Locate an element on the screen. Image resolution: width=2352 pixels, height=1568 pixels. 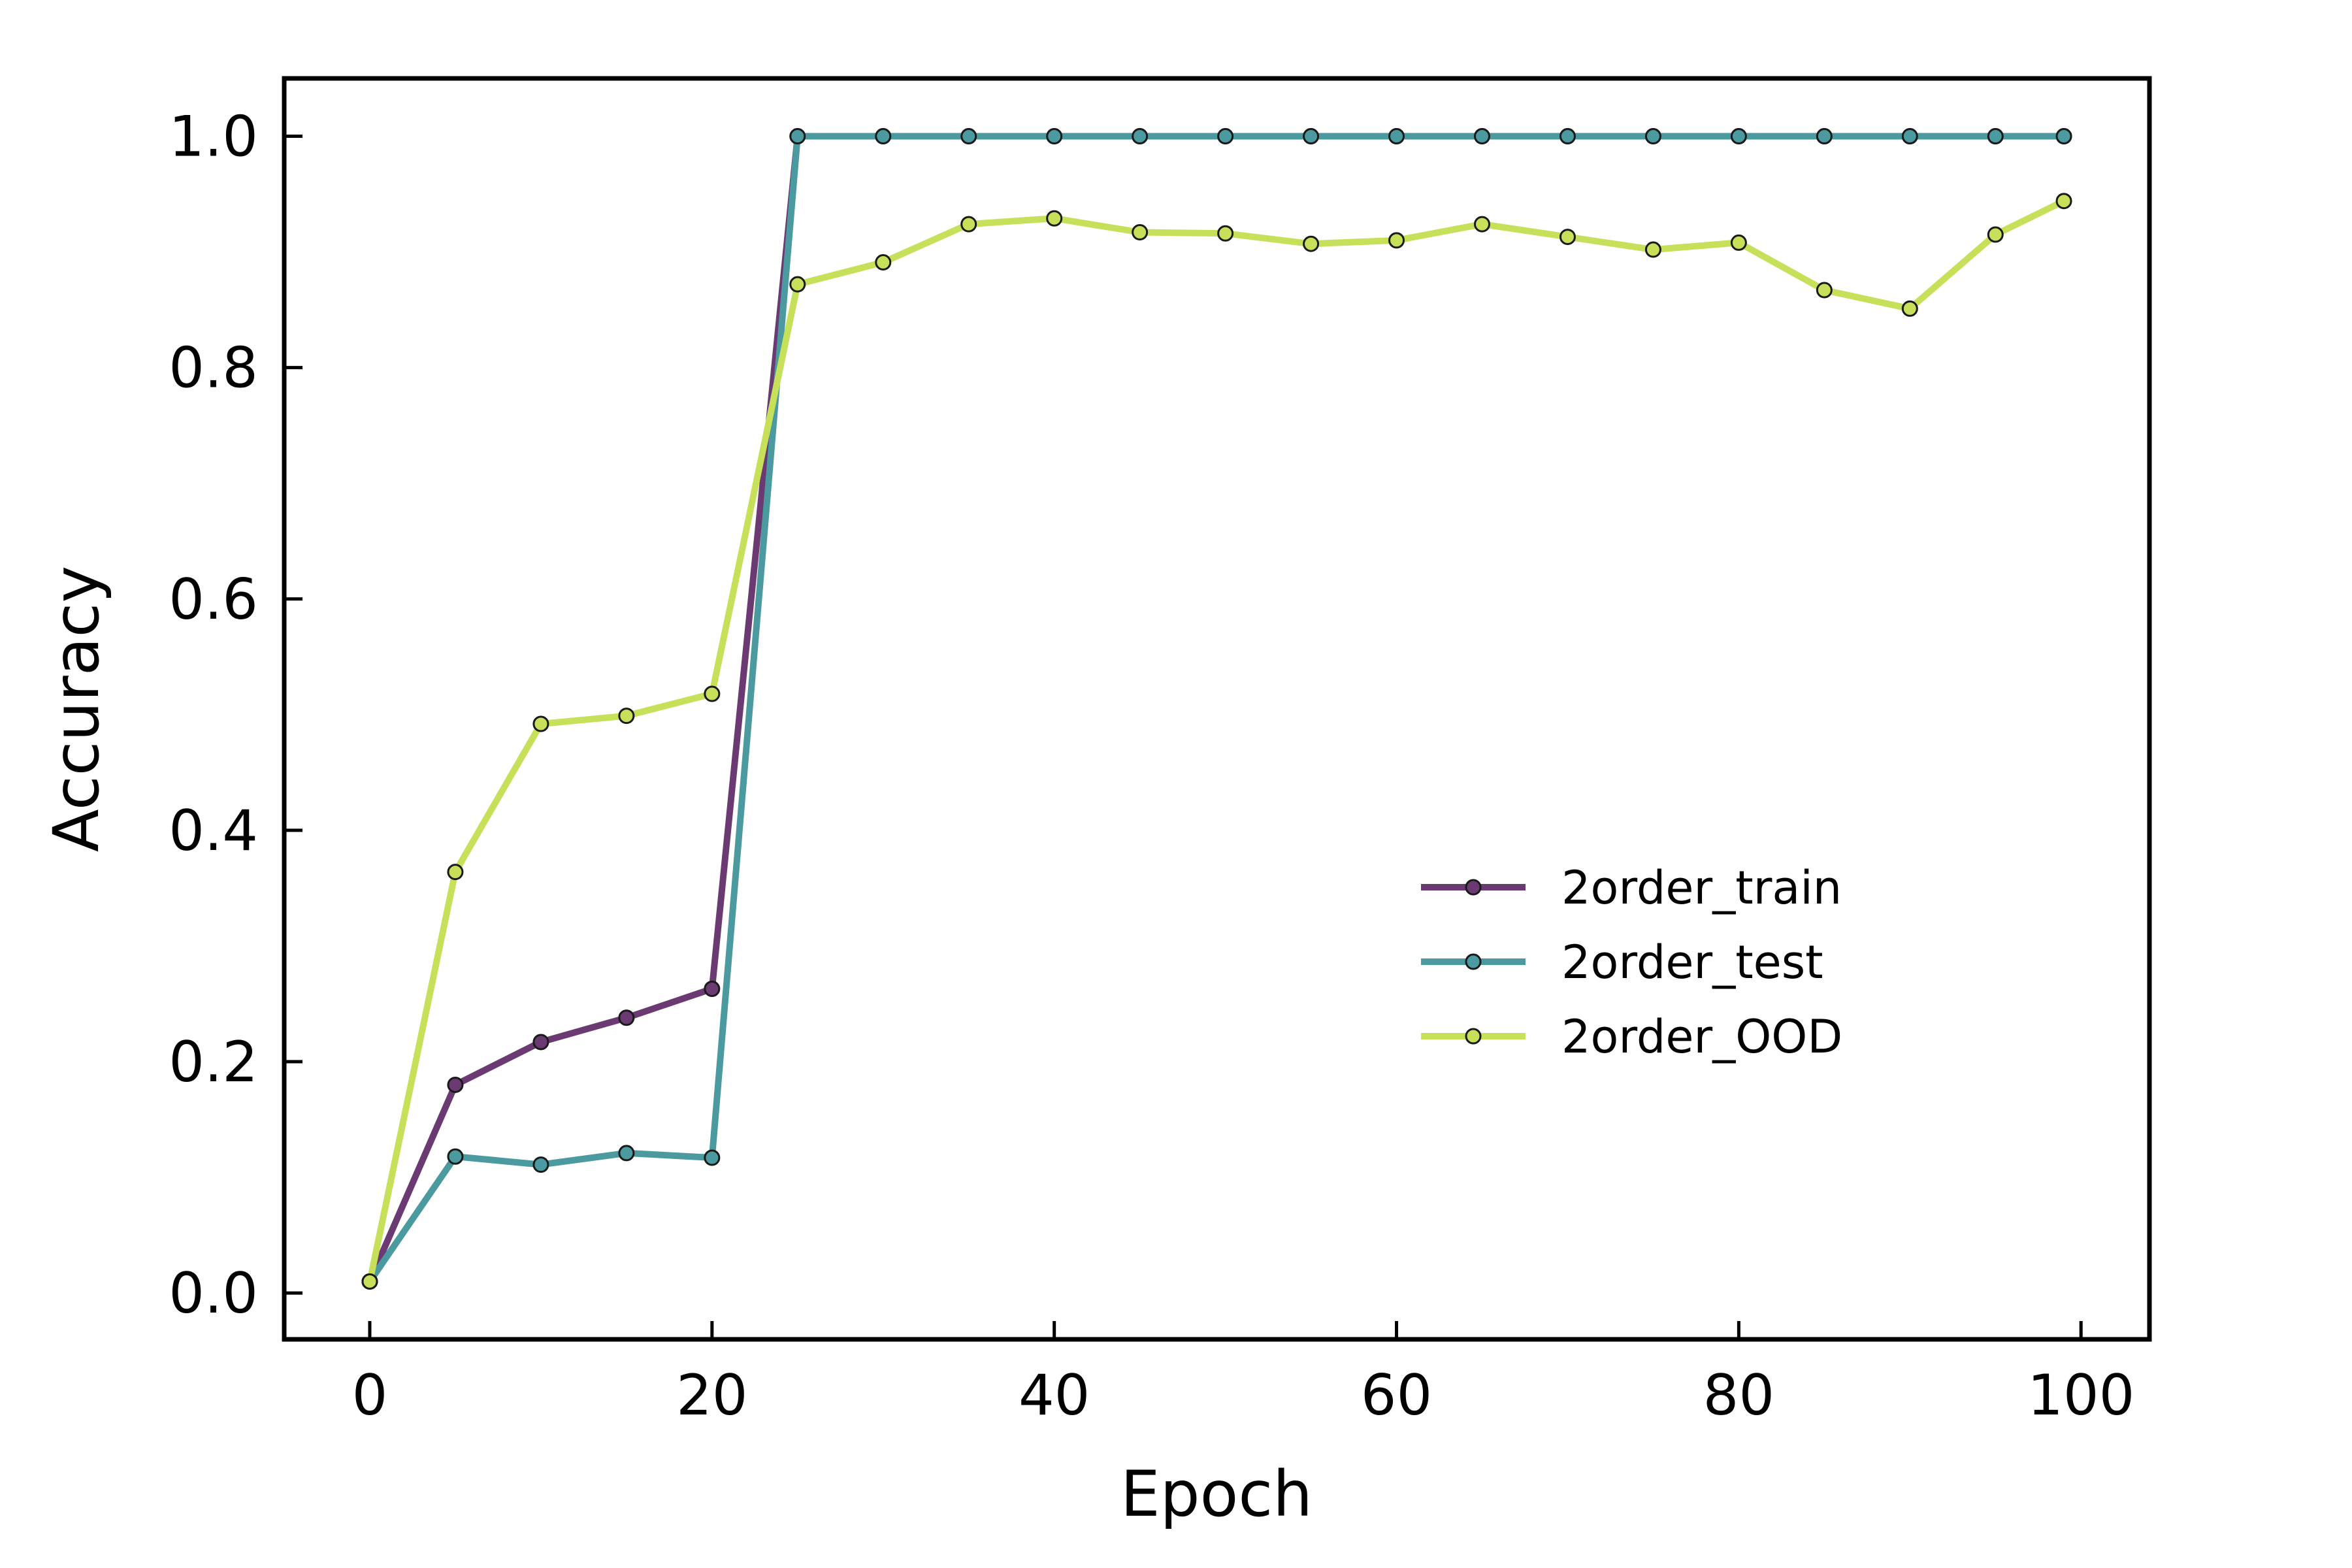
legend: 2order_train 2order_test 2order_OOD is located at coordinates (1631, 962).